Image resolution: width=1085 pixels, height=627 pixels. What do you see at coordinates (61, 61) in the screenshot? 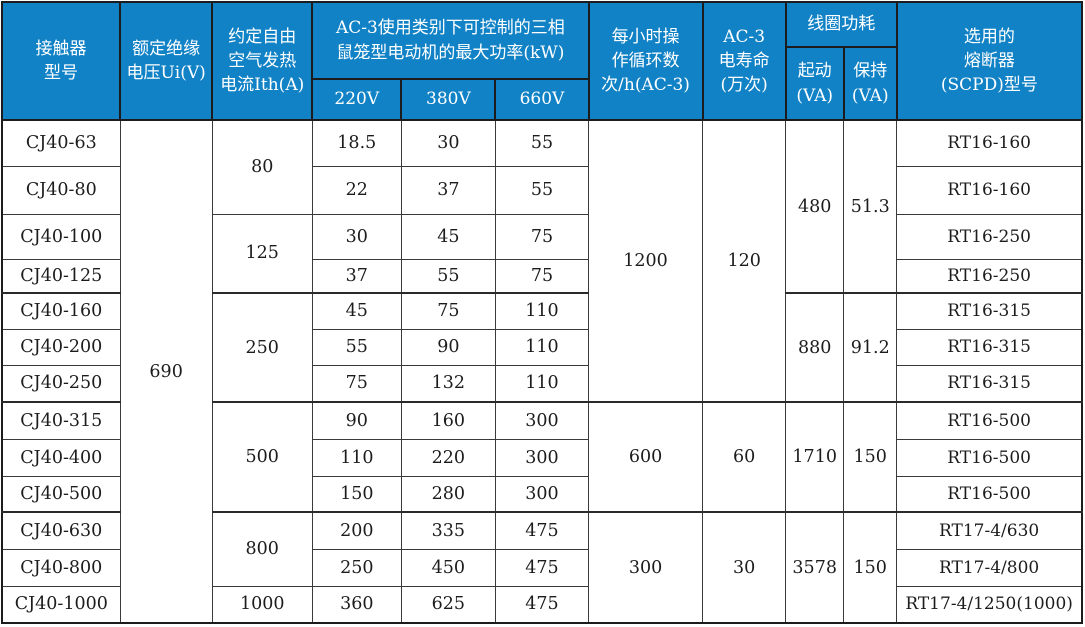
I see `col-header-contactor-model: 接触器 型号` at bounding box center [61, 61].